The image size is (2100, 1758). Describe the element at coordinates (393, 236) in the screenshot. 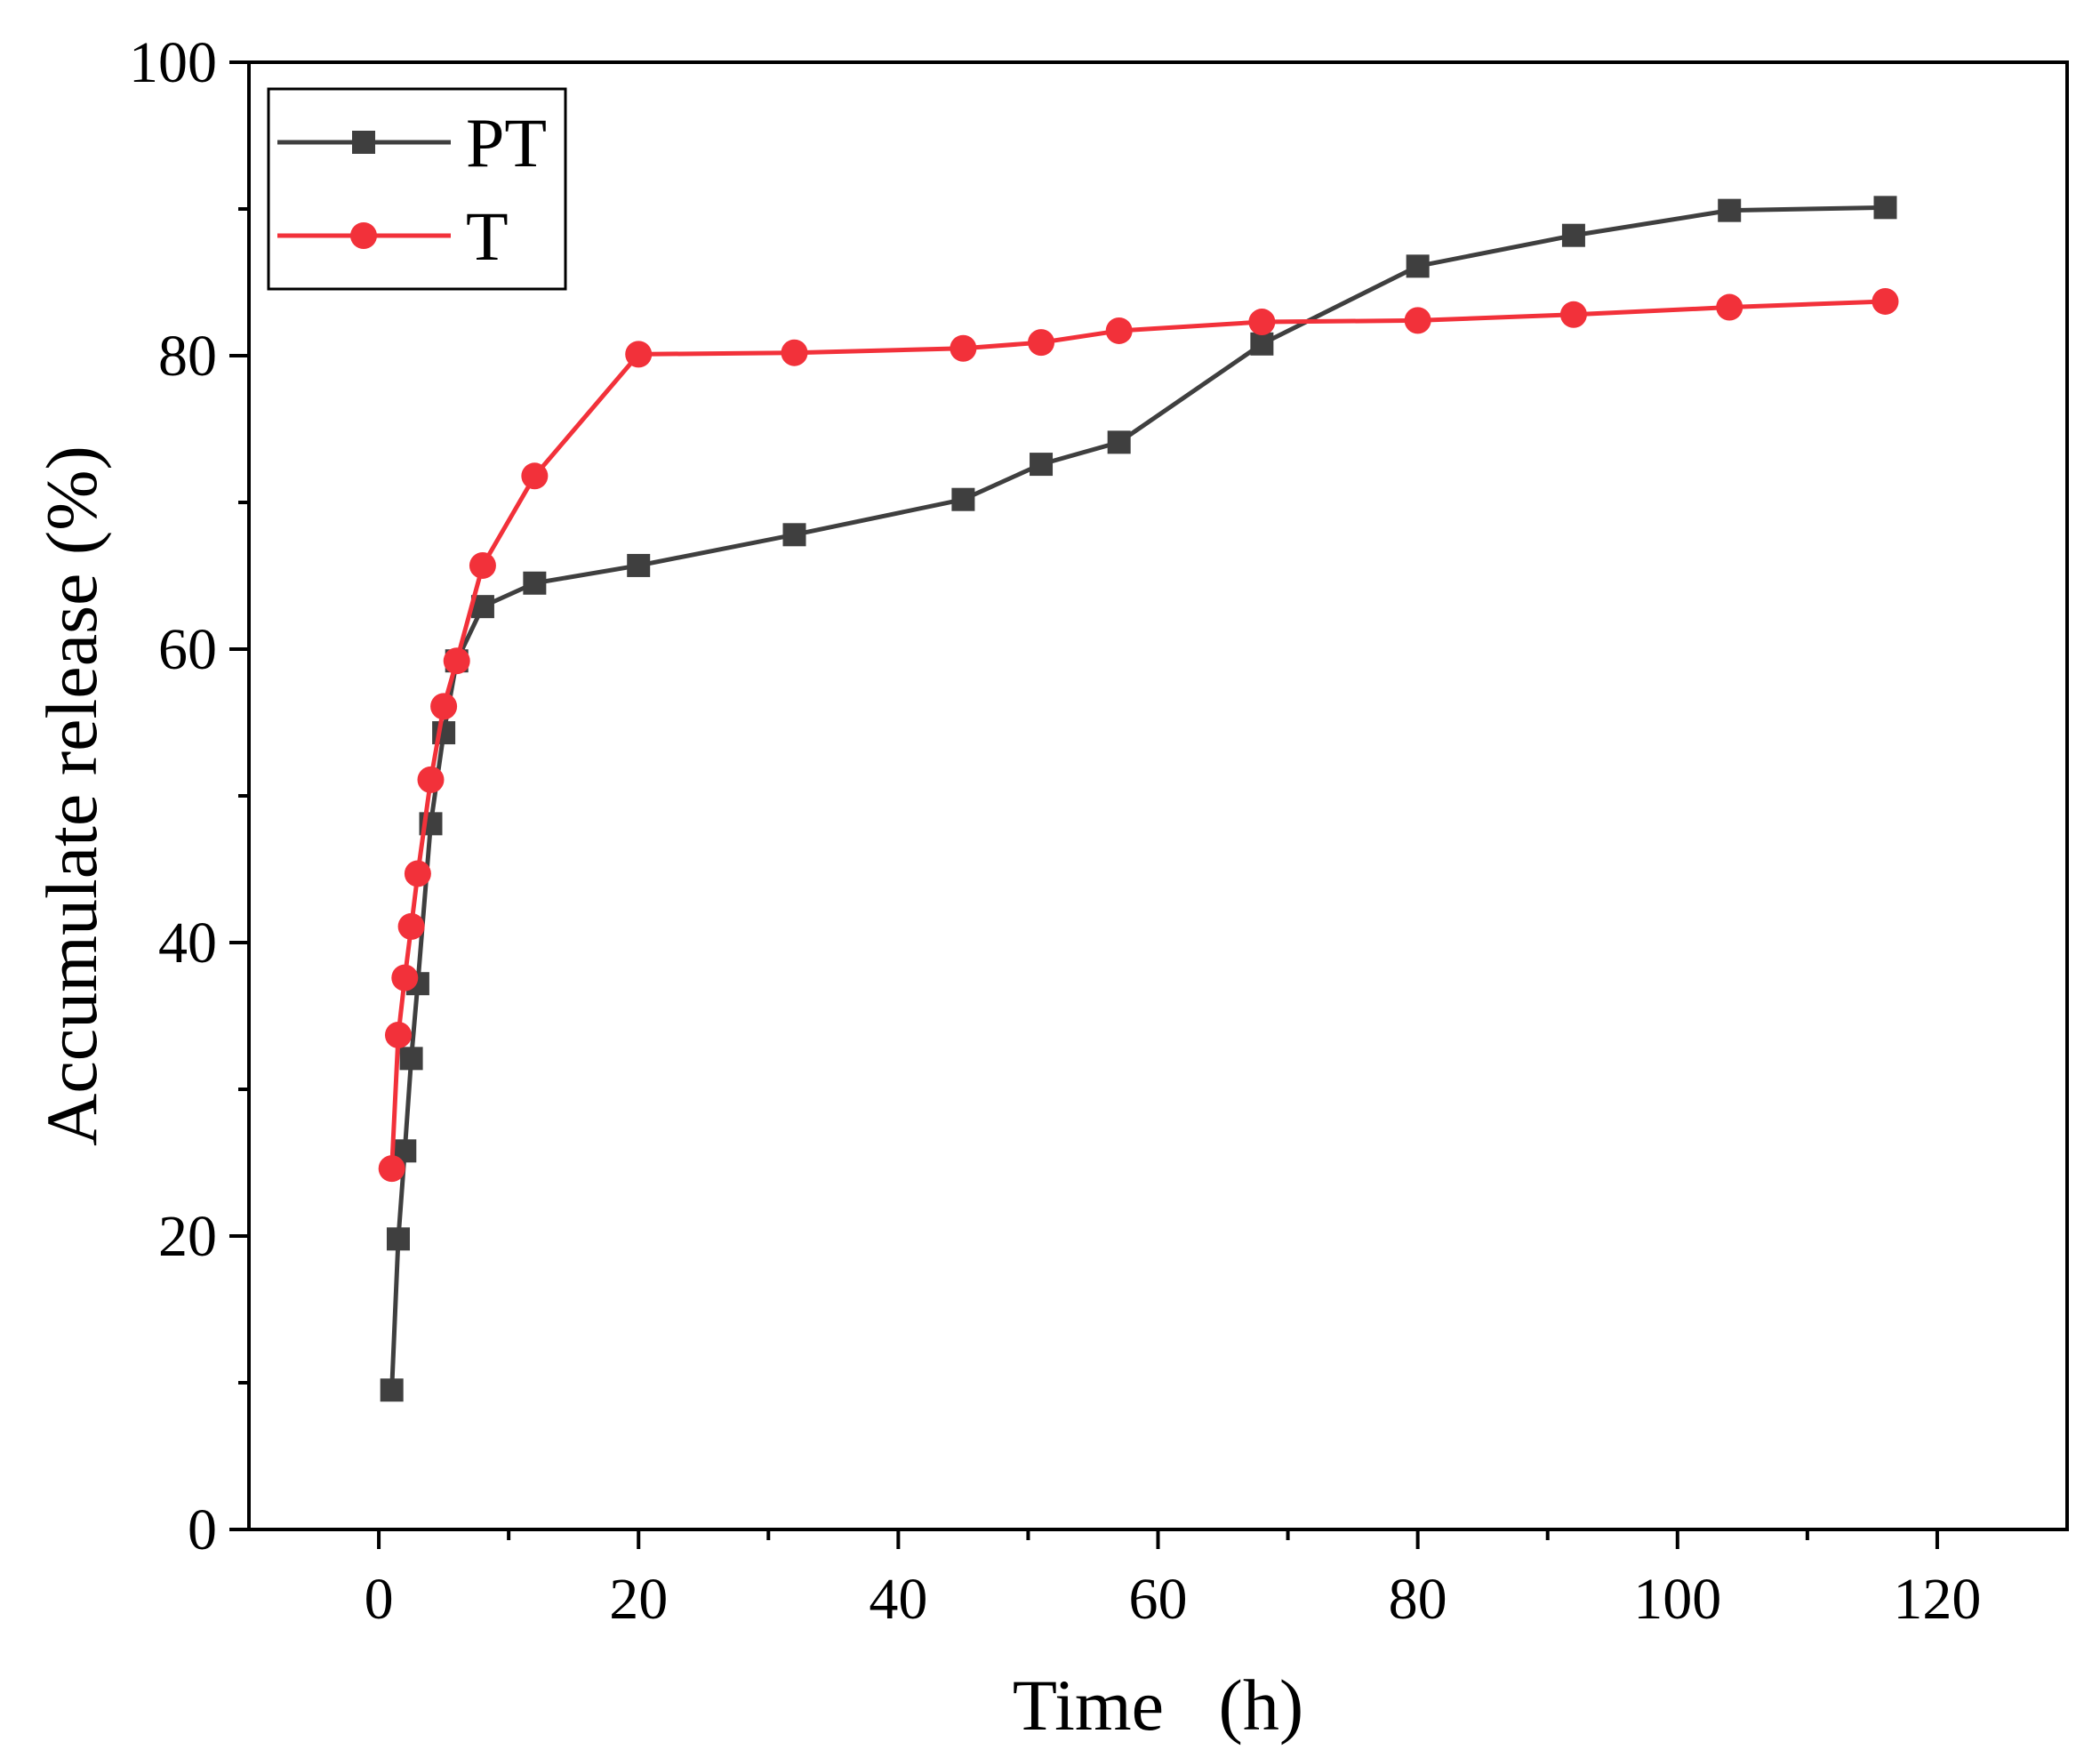

I see `legend-item-t: T` at that location.